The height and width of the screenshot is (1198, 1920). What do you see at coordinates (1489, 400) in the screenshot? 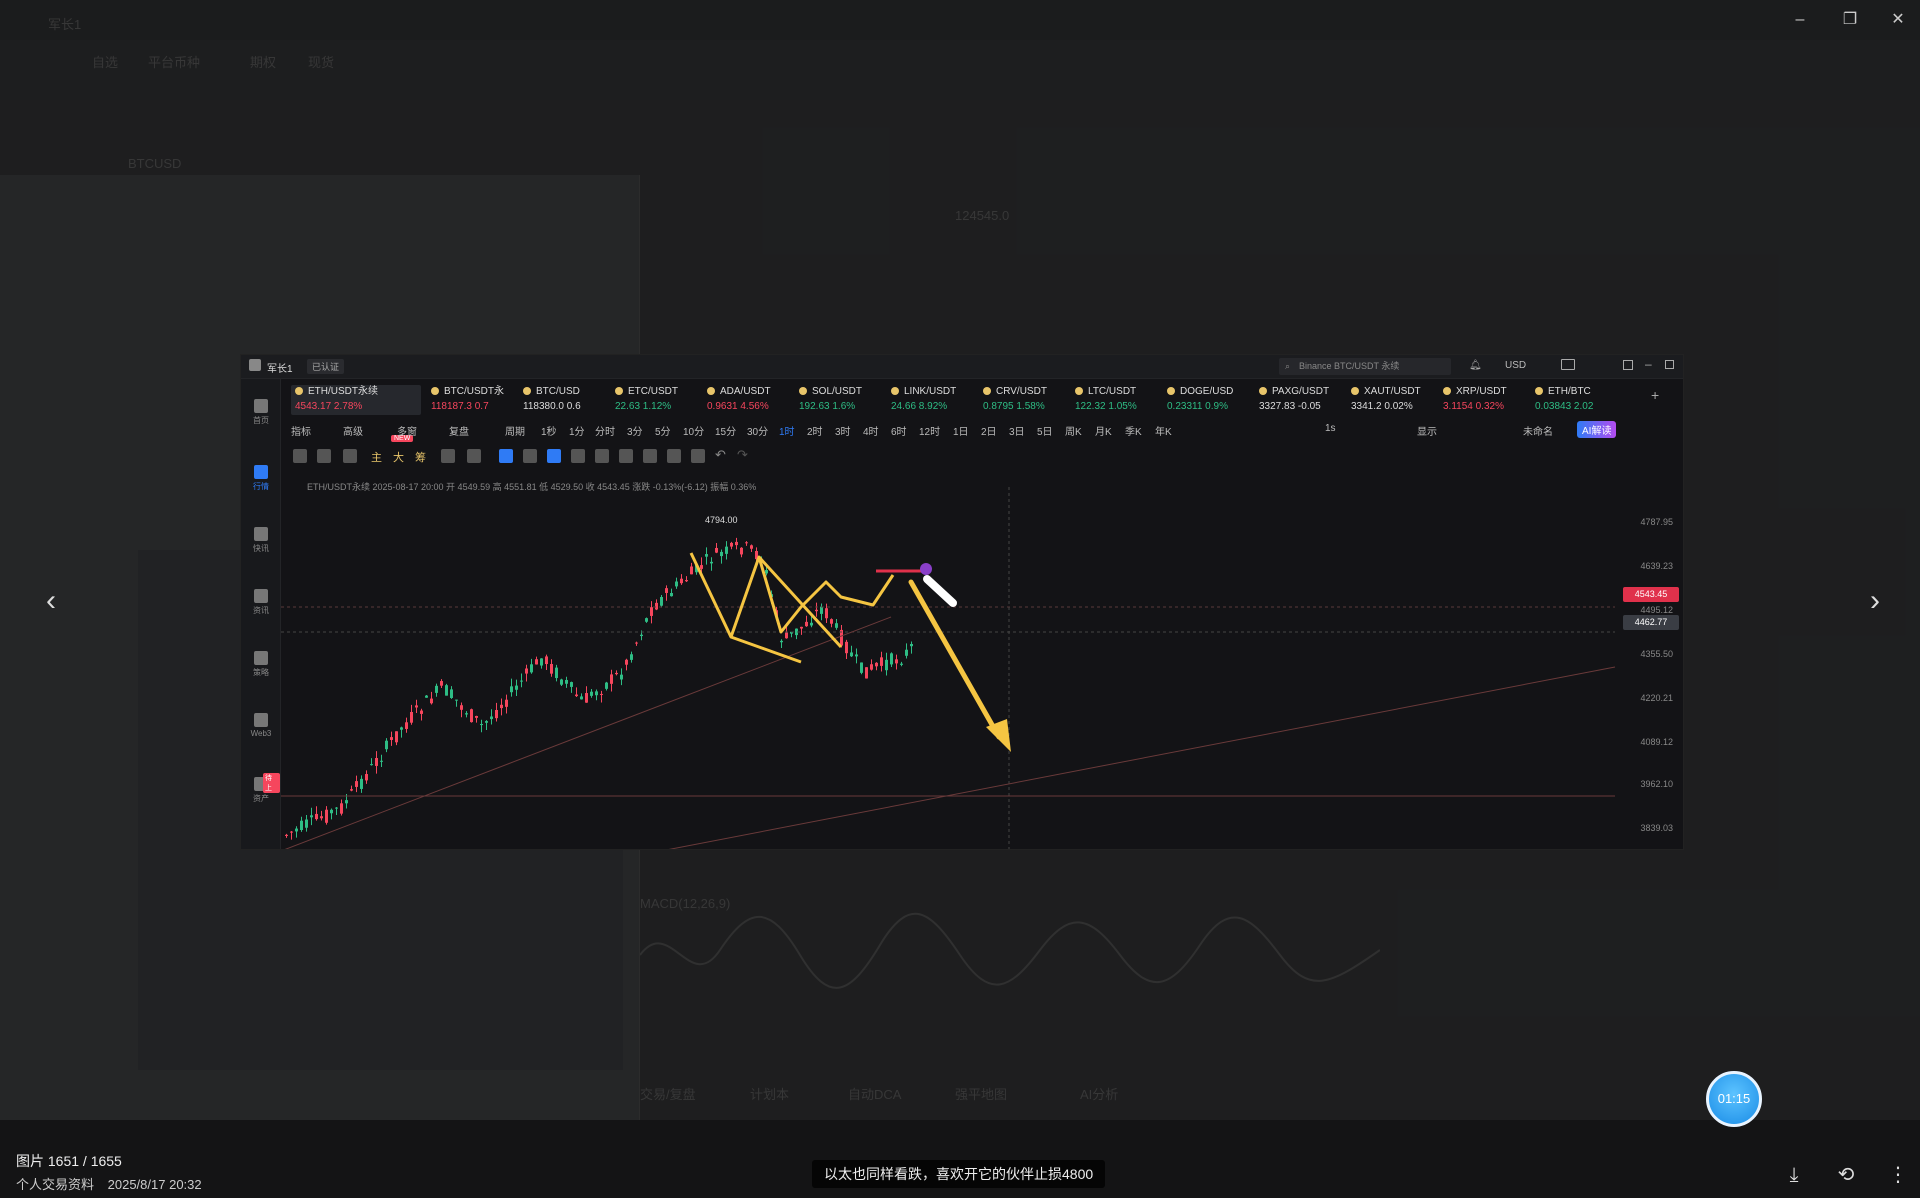
I see `ticker-item: XRP/USDT 3.1154 0.32%` at bounding box center [1489, 400].